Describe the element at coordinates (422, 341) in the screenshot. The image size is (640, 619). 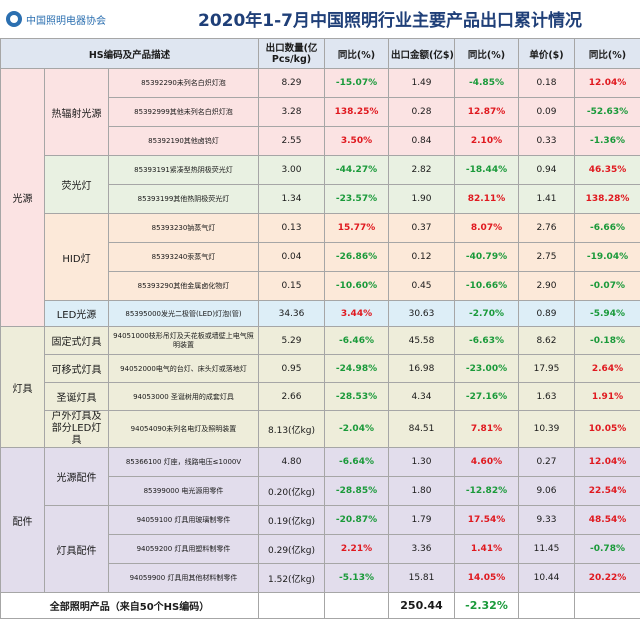
I see `amt: 45.58` at that location.